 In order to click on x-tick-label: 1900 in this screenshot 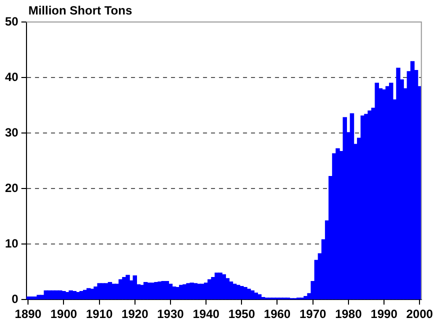, I will do `click(64, 314)`.